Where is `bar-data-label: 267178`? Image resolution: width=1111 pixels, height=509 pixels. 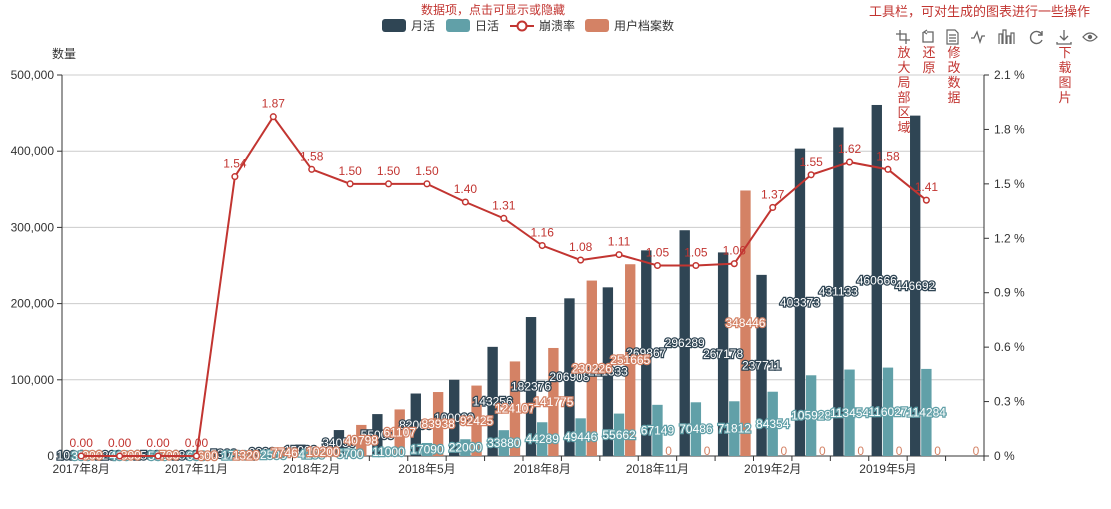 bar-data-label: 267178 is located at coordinates (723, 354).